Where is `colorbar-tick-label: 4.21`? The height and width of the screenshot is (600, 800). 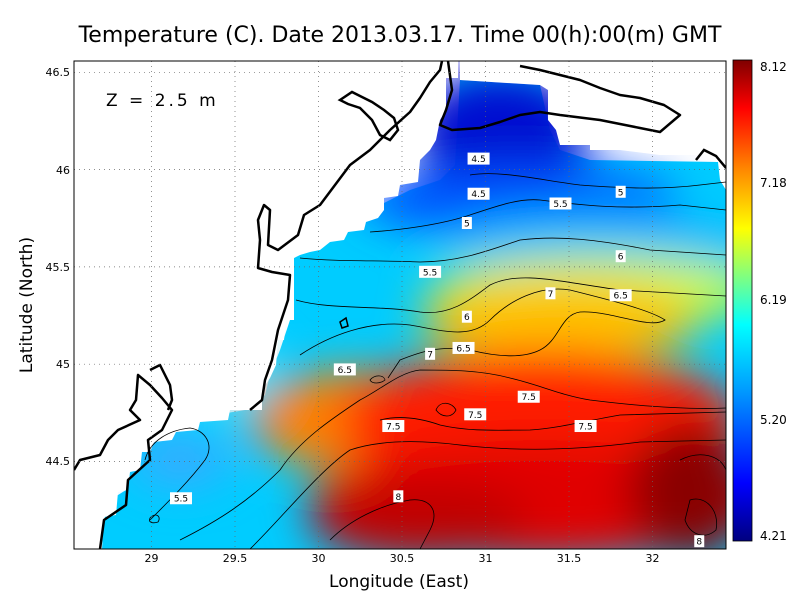
colorbar-tick-label: 4.21 is located at coordinates (773, 536).